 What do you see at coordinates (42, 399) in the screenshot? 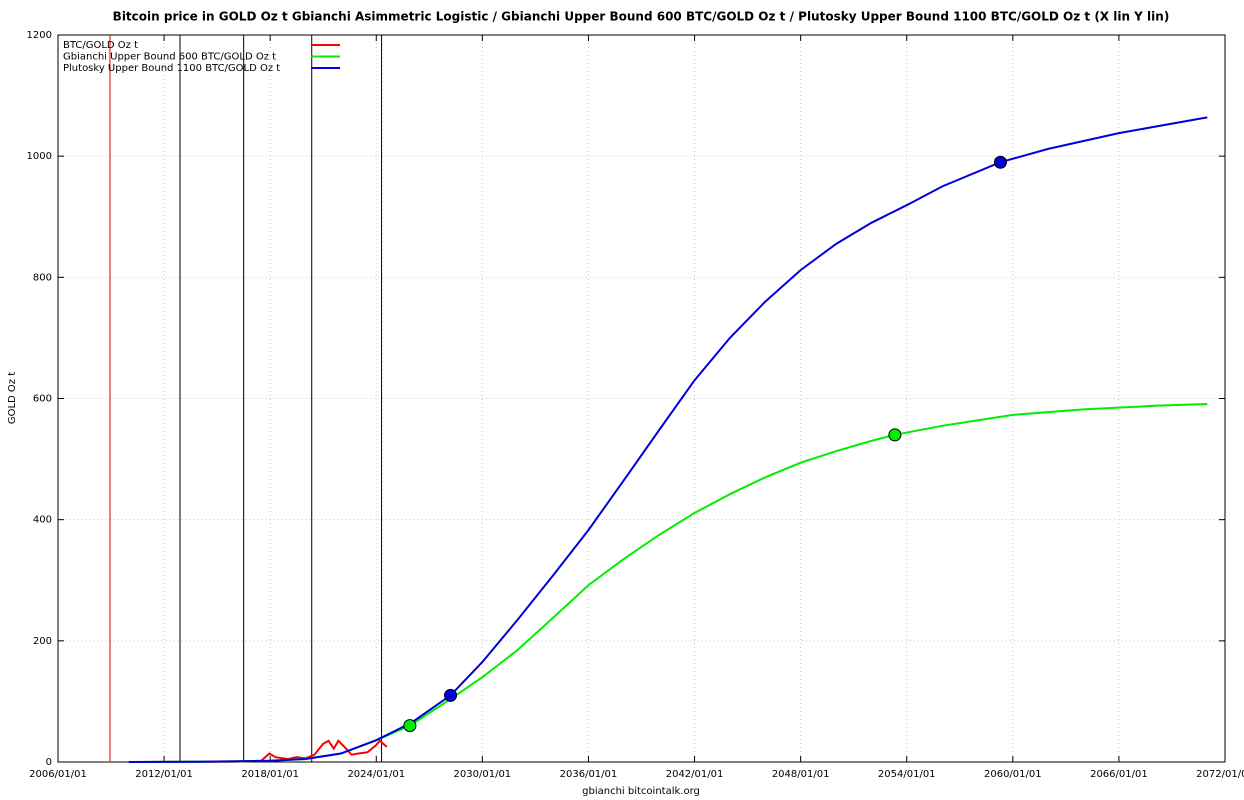
I see `y-tick-label: 600` at bounding box center [42, 399].